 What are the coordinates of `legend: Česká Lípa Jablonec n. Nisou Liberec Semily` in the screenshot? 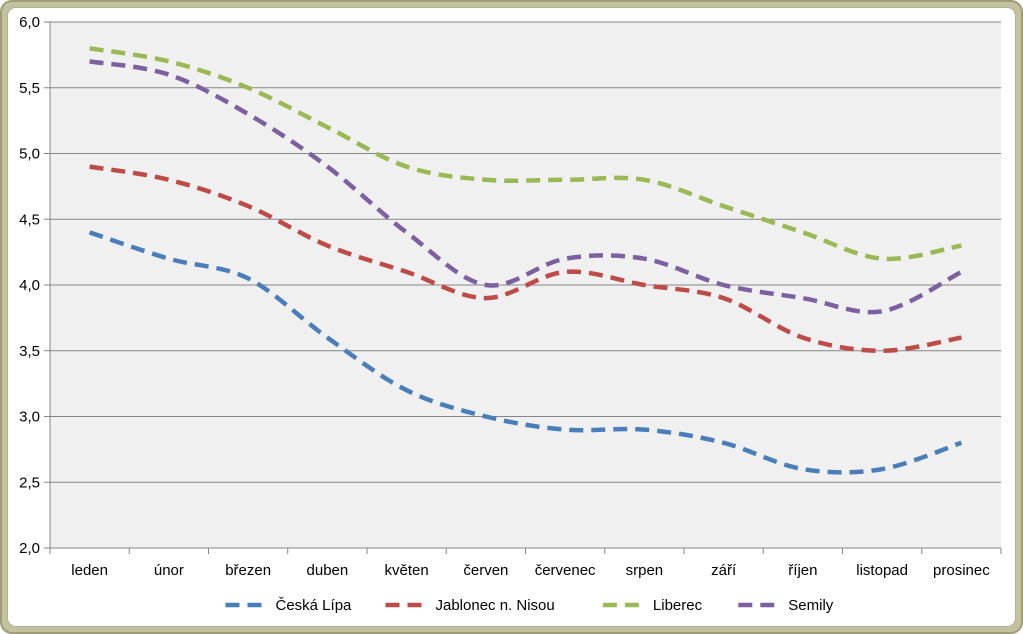 It's located at (529, 605).